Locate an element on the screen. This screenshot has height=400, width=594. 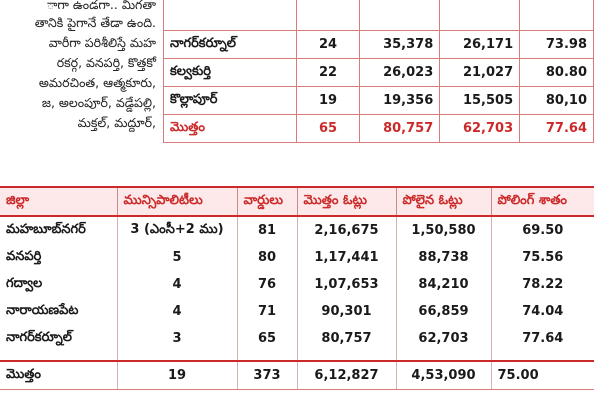
cell: మహబూబ్‌నగర్ is located at coordinates (59, 230).